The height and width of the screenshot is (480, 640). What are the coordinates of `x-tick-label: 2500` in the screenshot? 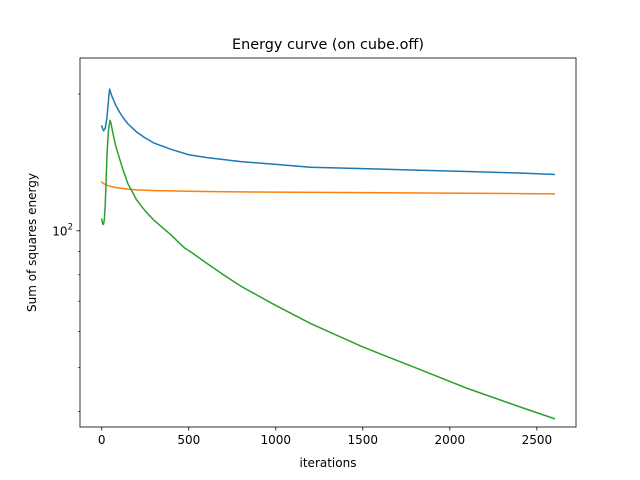 It's located at (537, 440).